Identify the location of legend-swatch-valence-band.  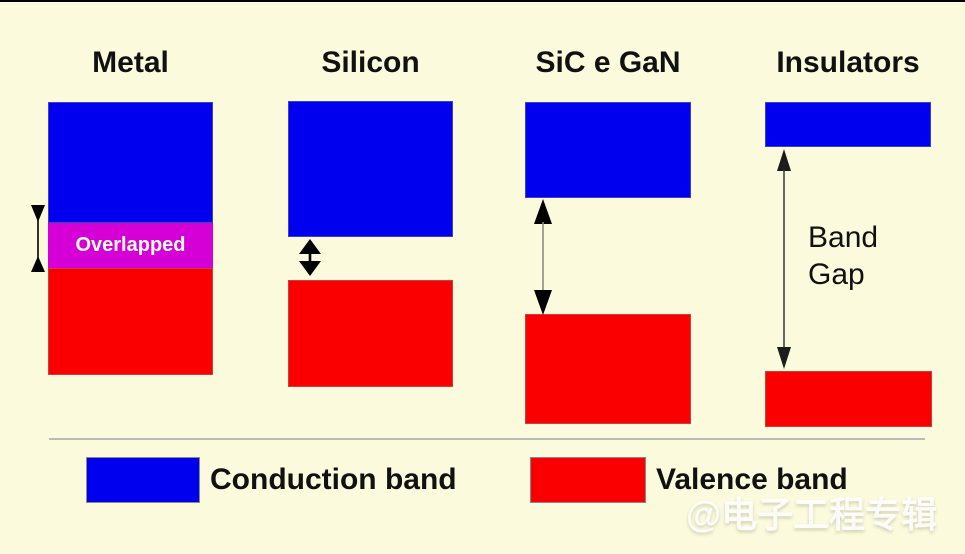
(588, 480).